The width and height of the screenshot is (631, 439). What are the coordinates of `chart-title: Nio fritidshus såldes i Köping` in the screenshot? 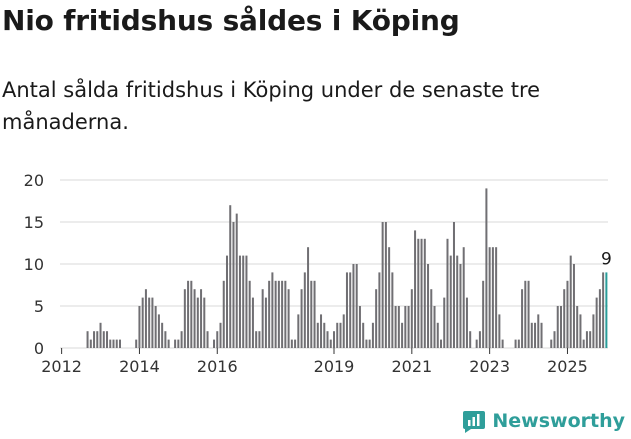 It's located at (231, 20).